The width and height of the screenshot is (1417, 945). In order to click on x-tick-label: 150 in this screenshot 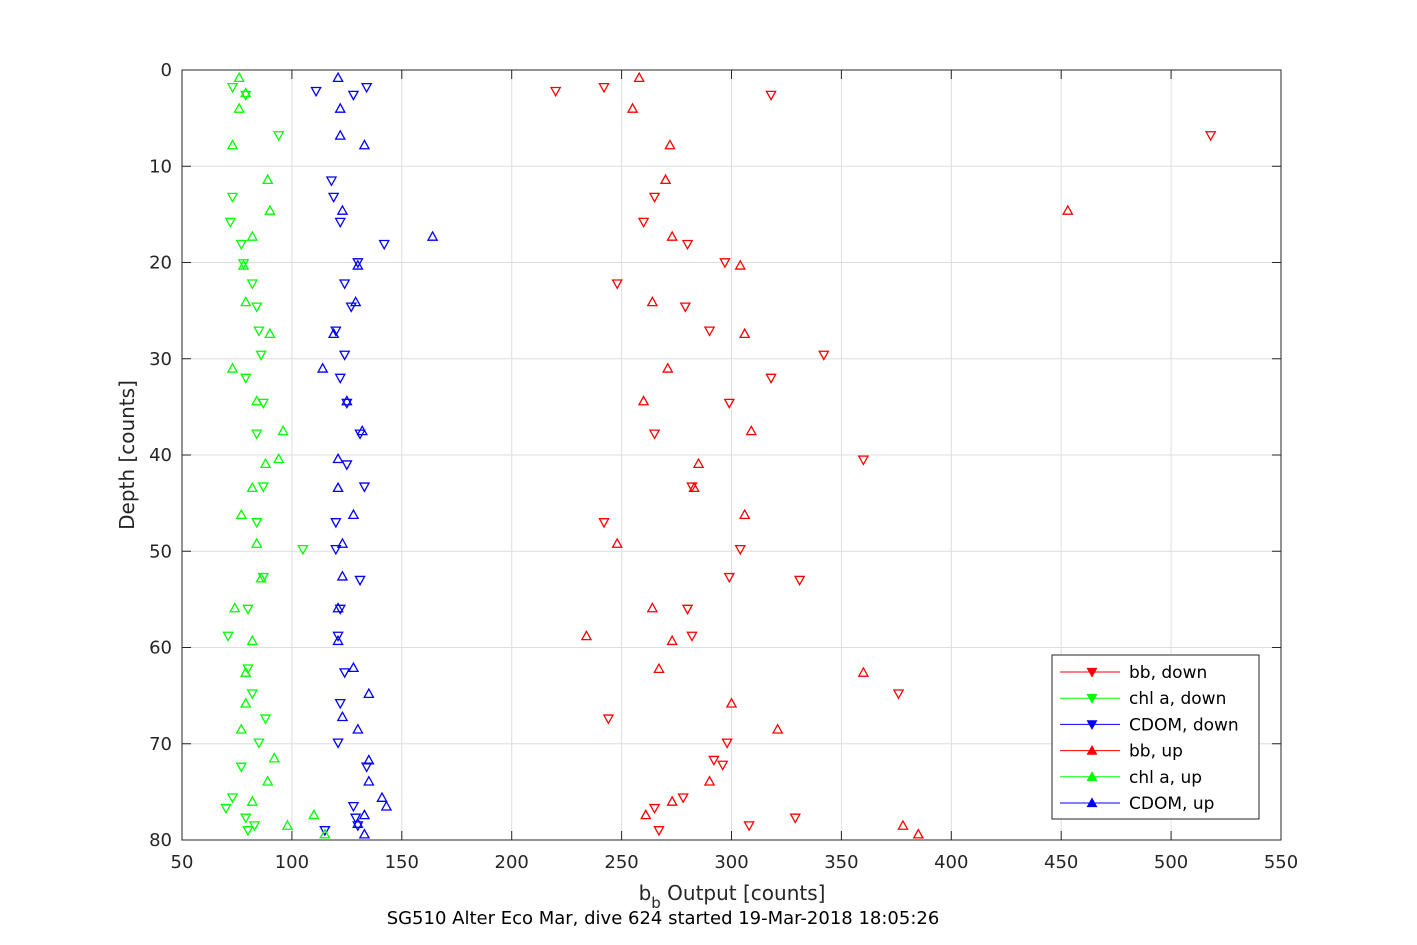, I will do `click(402, 862)`.